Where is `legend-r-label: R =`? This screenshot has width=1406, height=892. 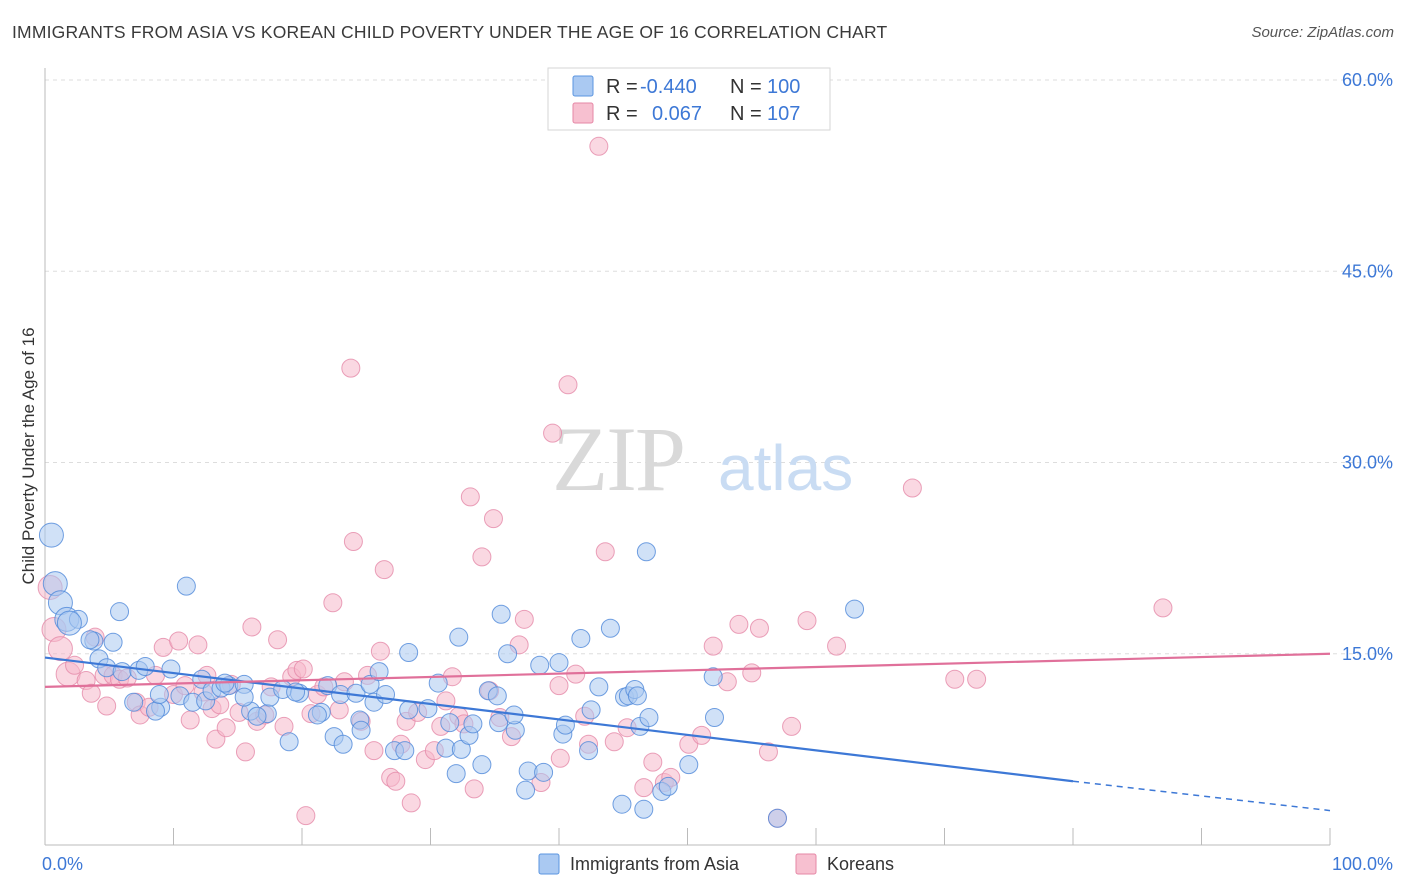 legend-r-label: R = is located at coordinates (622, 114).